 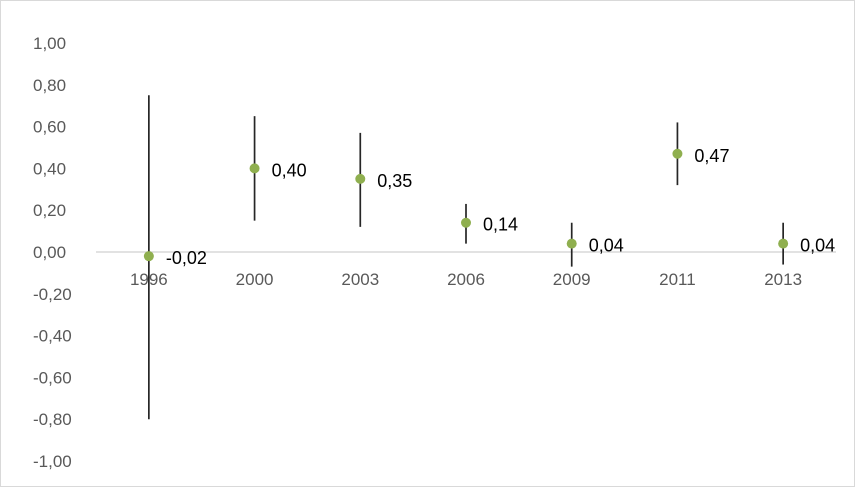 I want to click on y-tick-label: -0,40, so click(x=52, y=336).